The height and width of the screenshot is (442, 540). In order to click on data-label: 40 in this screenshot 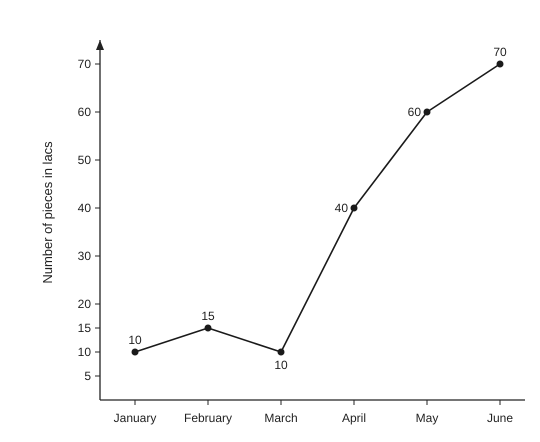, I will do `click(341, 208)`.